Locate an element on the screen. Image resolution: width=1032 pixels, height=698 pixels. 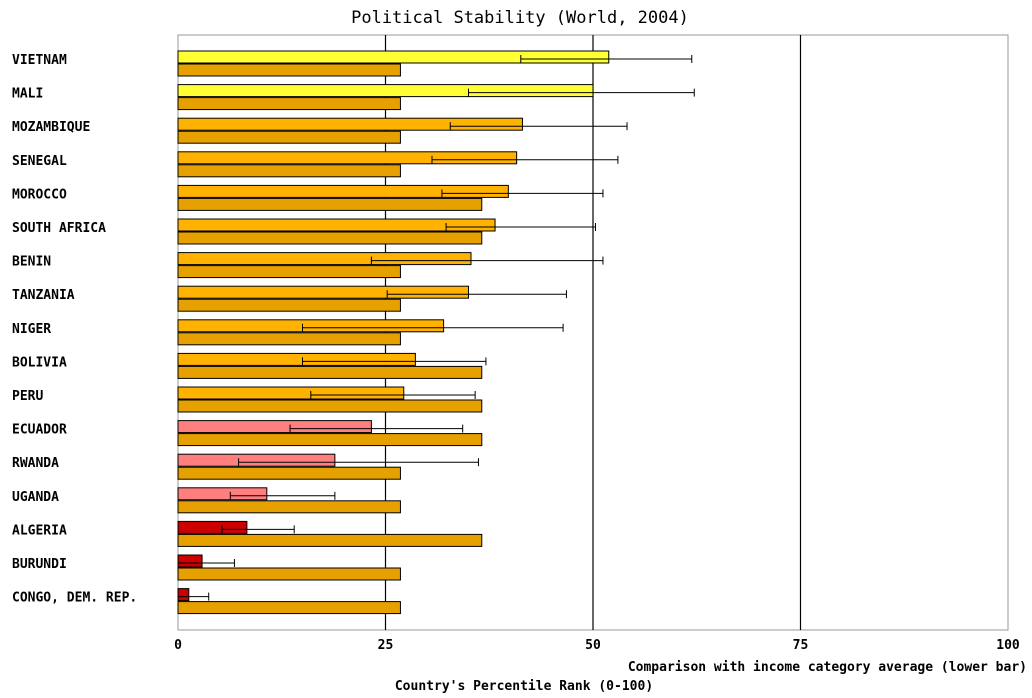
category-label: BURUNDI is located at coordinates (39, 564).